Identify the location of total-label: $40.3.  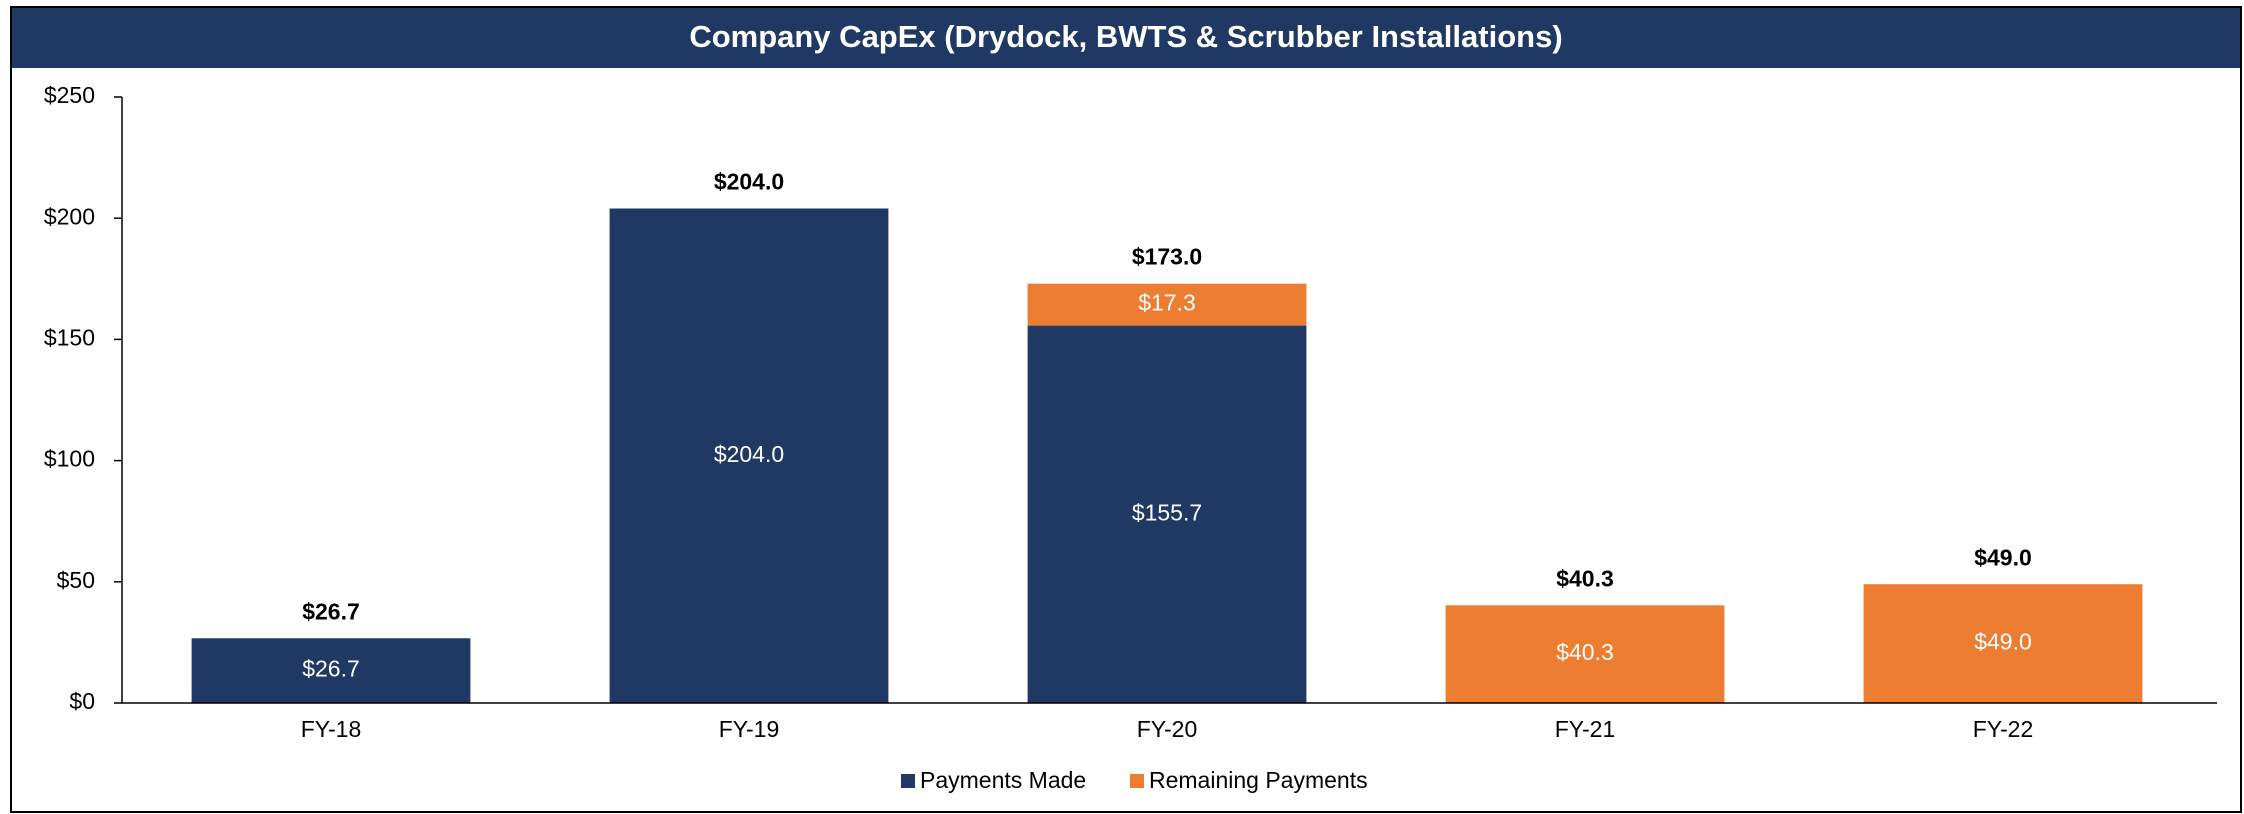
(1585, 578).